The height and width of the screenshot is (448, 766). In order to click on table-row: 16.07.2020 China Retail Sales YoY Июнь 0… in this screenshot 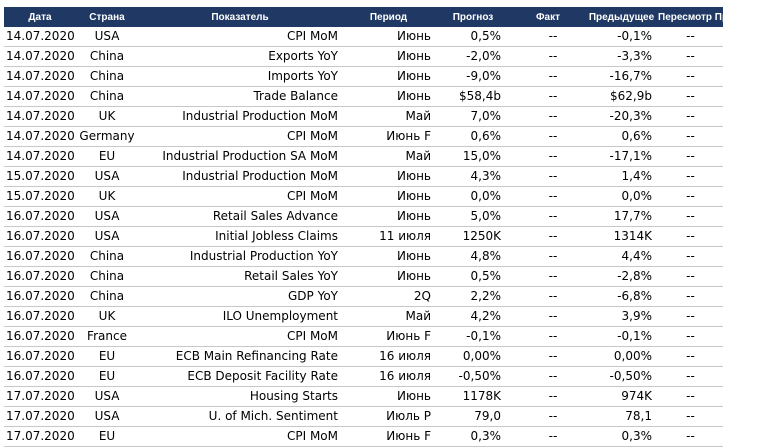, I will do `click(363, 276)`.